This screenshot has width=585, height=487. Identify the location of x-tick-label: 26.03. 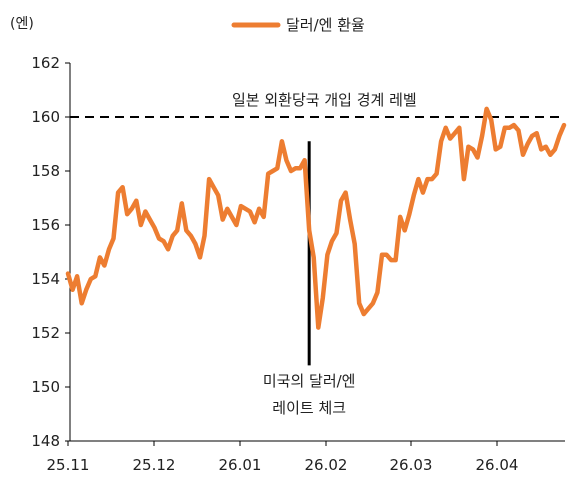
(411, 465).